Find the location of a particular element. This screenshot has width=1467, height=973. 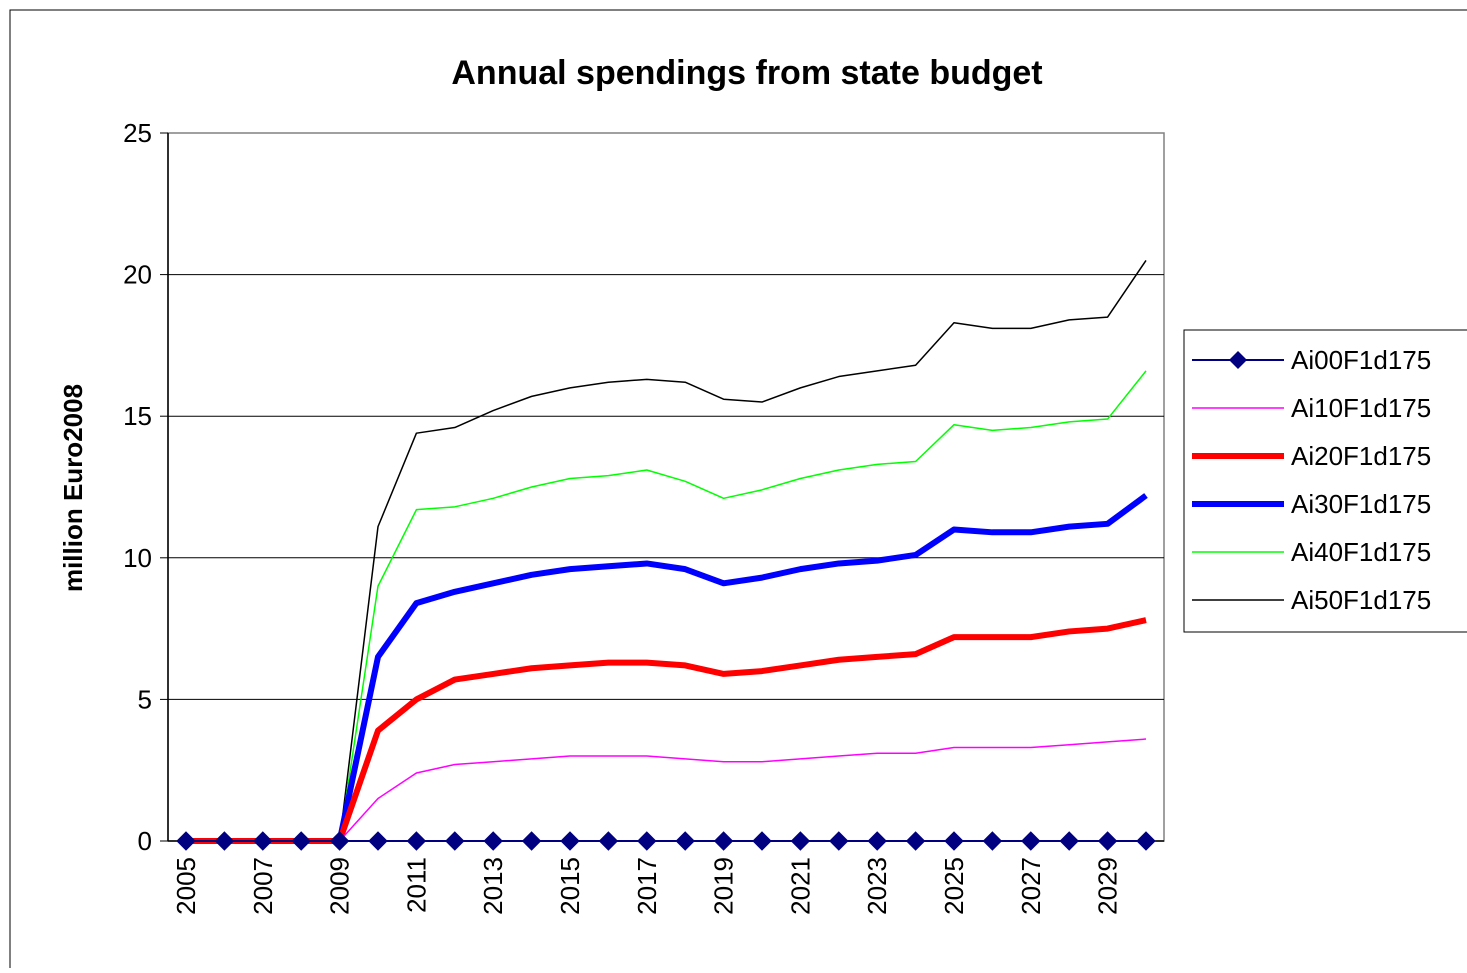

y-tick-label: 25 is located at coordinates (137, 133).